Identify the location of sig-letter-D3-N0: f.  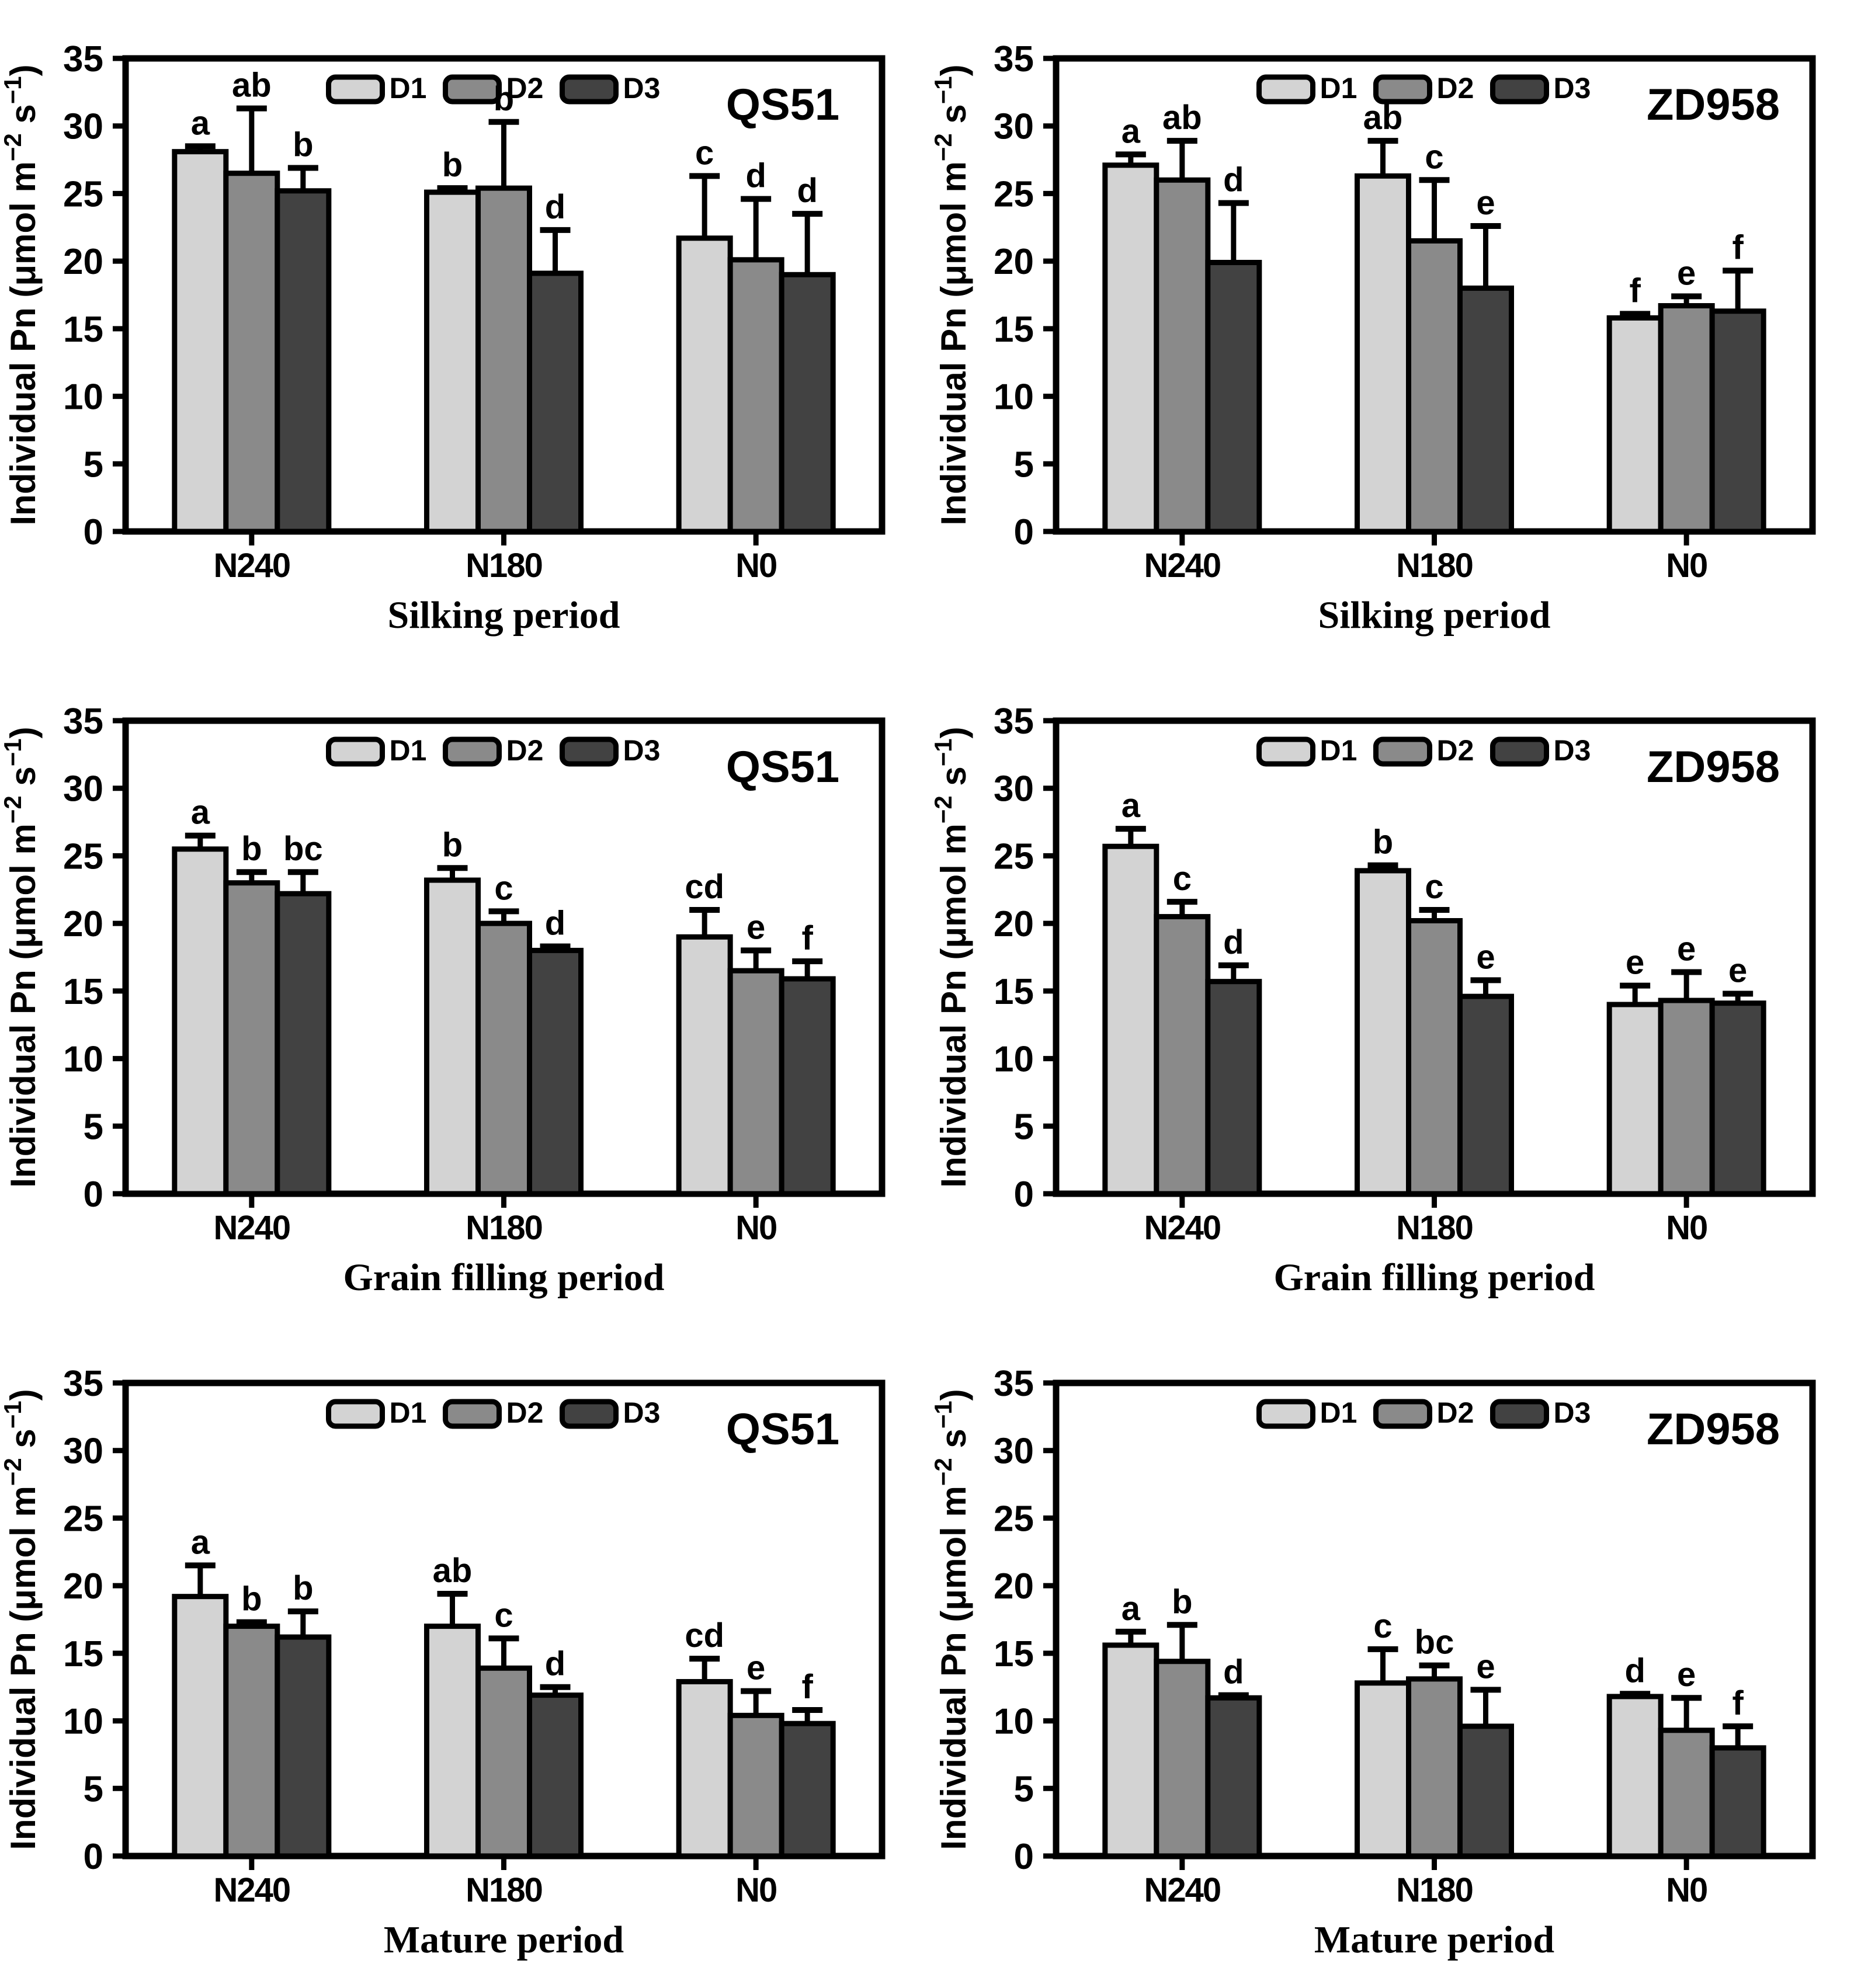
(1738, 1703).